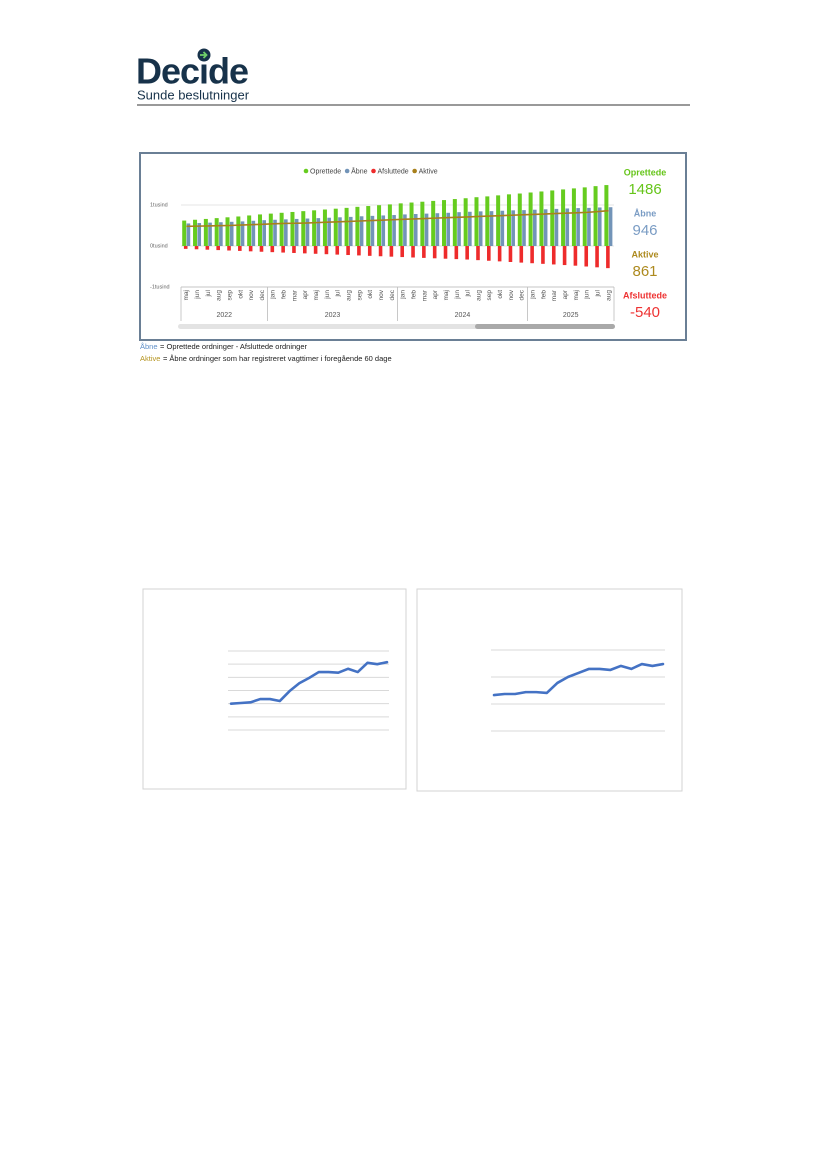 Image resolution: width=827 pixels, height=1169 pixels. What do you see at coordinates (645, 213) in the screenshot?
I see `summary-label: Åbne` at bounding box center [645, 213].